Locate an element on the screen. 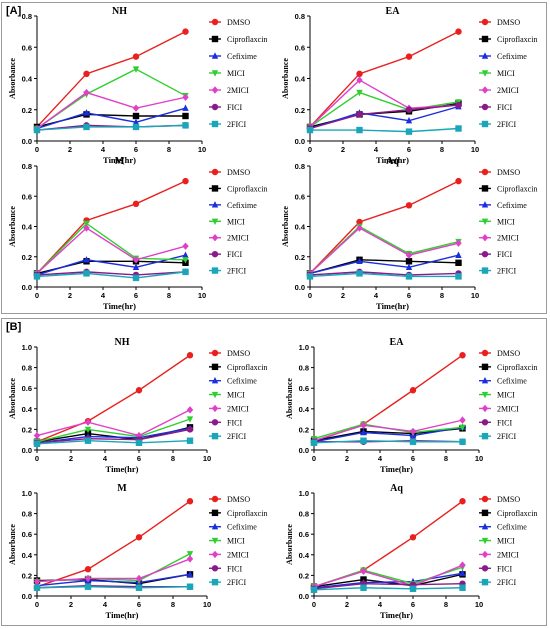 This screenshot has height=629, width=550. legend-label: DMSO is located at coordinates (508, 22).